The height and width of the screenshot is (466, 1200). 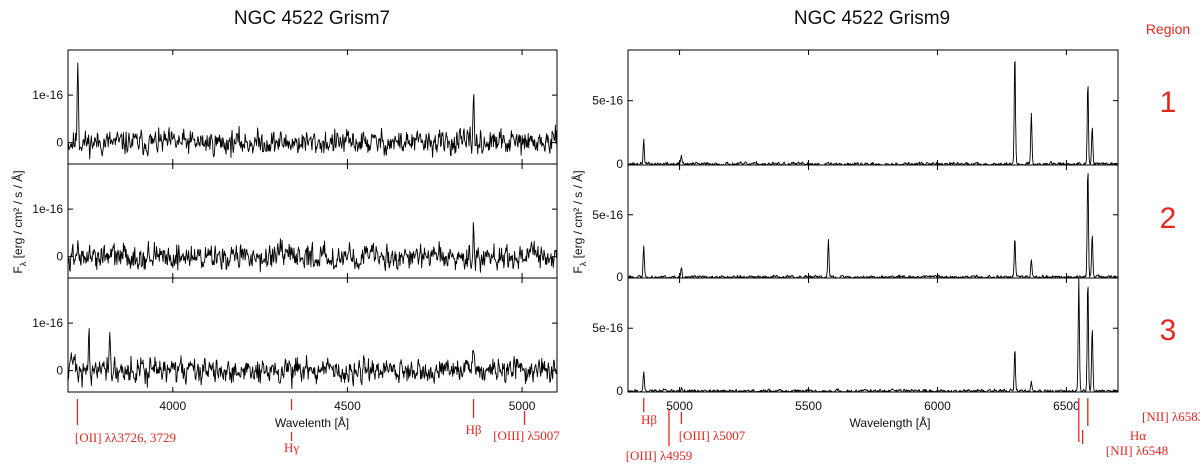 What do you see at coordinates (291, 447) in the screenshot?
I see `left-line-label: Hγ` at bounding box center [291, 447].